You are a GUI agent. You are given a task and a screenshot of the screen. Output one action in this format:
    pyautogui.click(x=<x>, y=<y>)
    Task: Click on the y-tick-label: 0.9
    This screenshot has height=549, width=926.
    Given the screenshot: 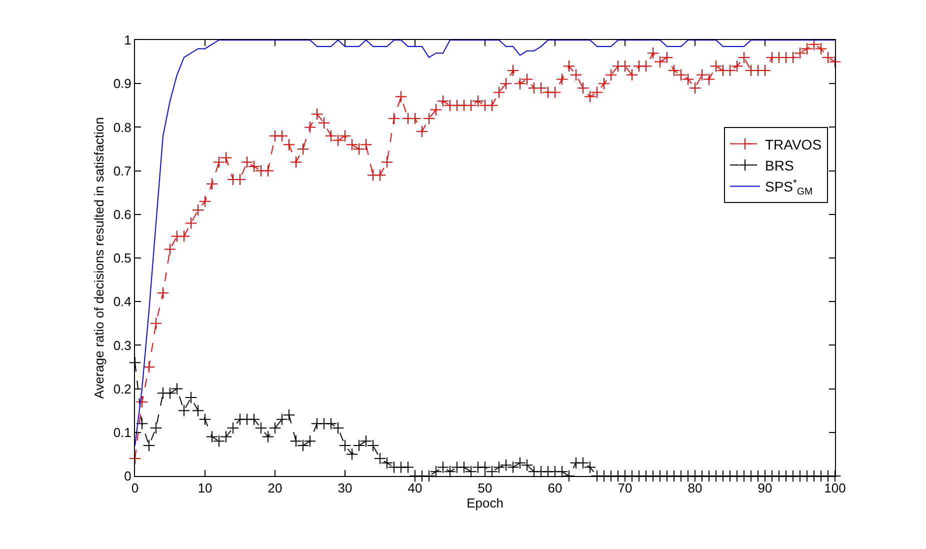 What is the action you would take?
    pyautogui.click(x=122, y=84)
    